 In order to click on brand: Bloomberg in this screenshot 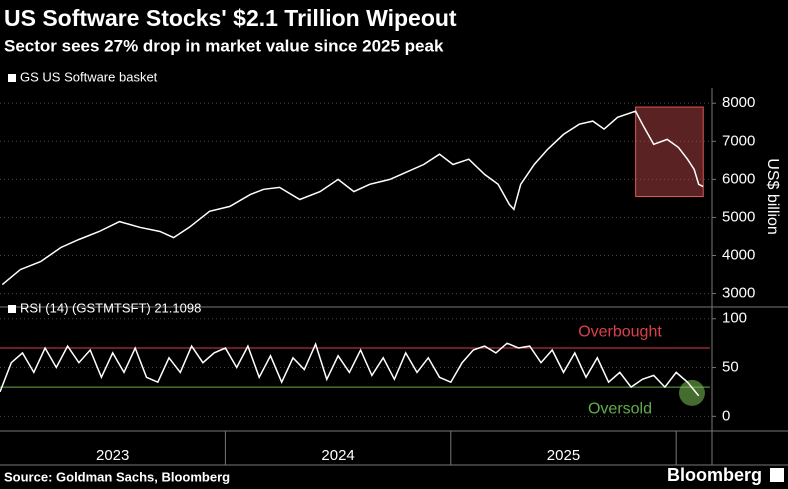, I will do `click(714, 475)`.